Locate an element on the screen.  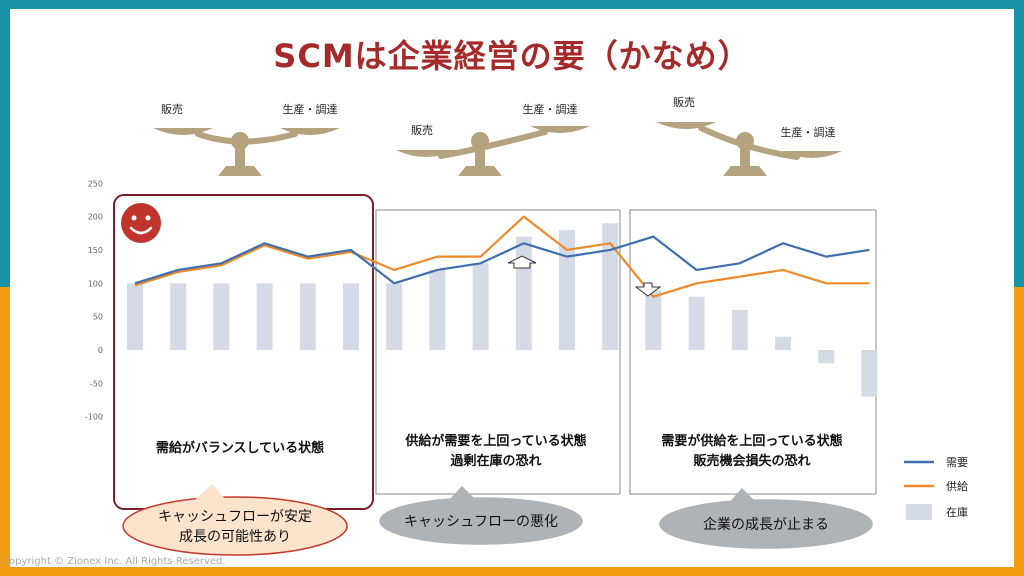
demand-line is located at coordinates (502, 260).